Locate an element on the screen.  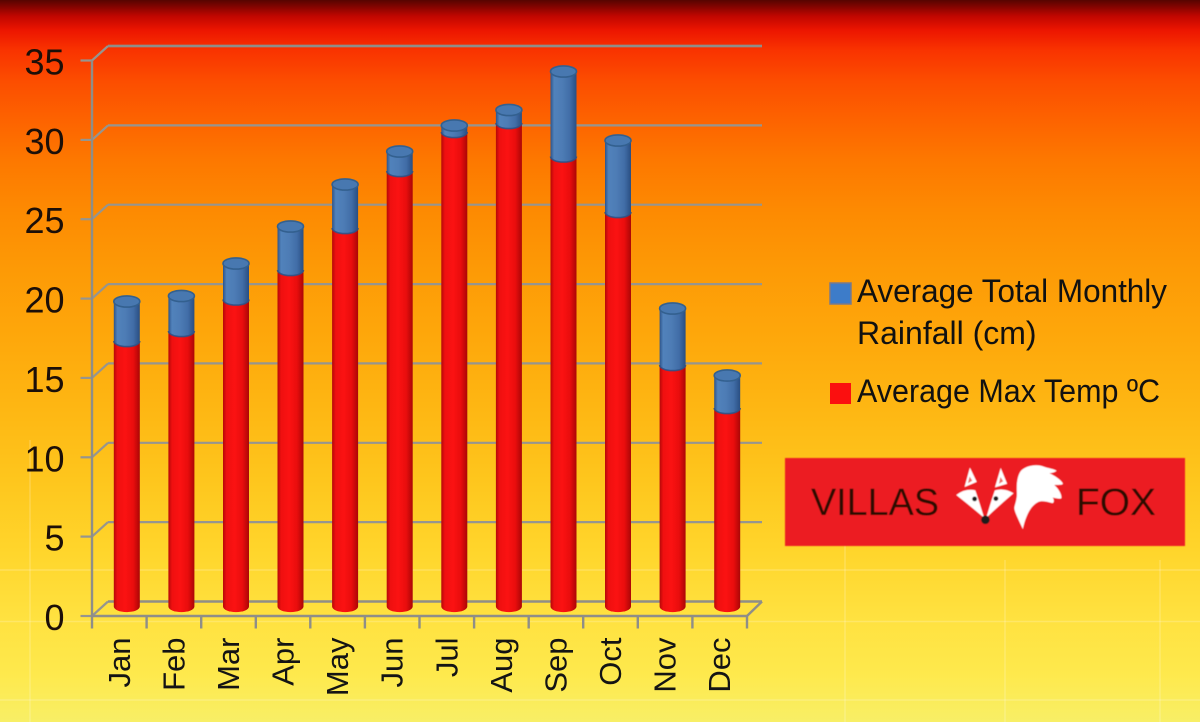
svg-text: Aug is located at coordinates (501, 665).